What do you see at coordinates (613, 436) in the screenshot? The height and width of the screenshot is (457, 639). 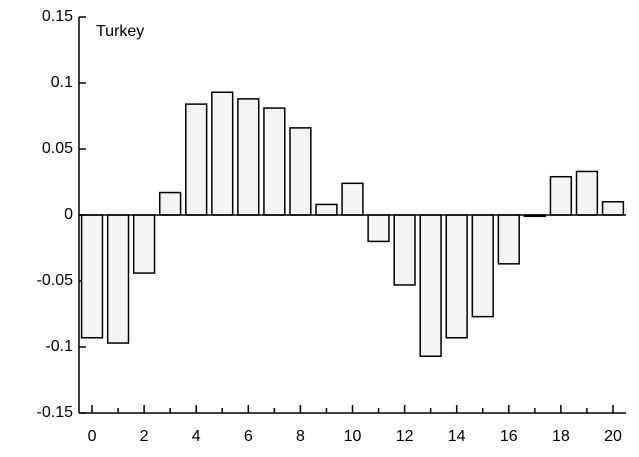 I see `x-tick-label: 20` at bounding box center [613, 436].